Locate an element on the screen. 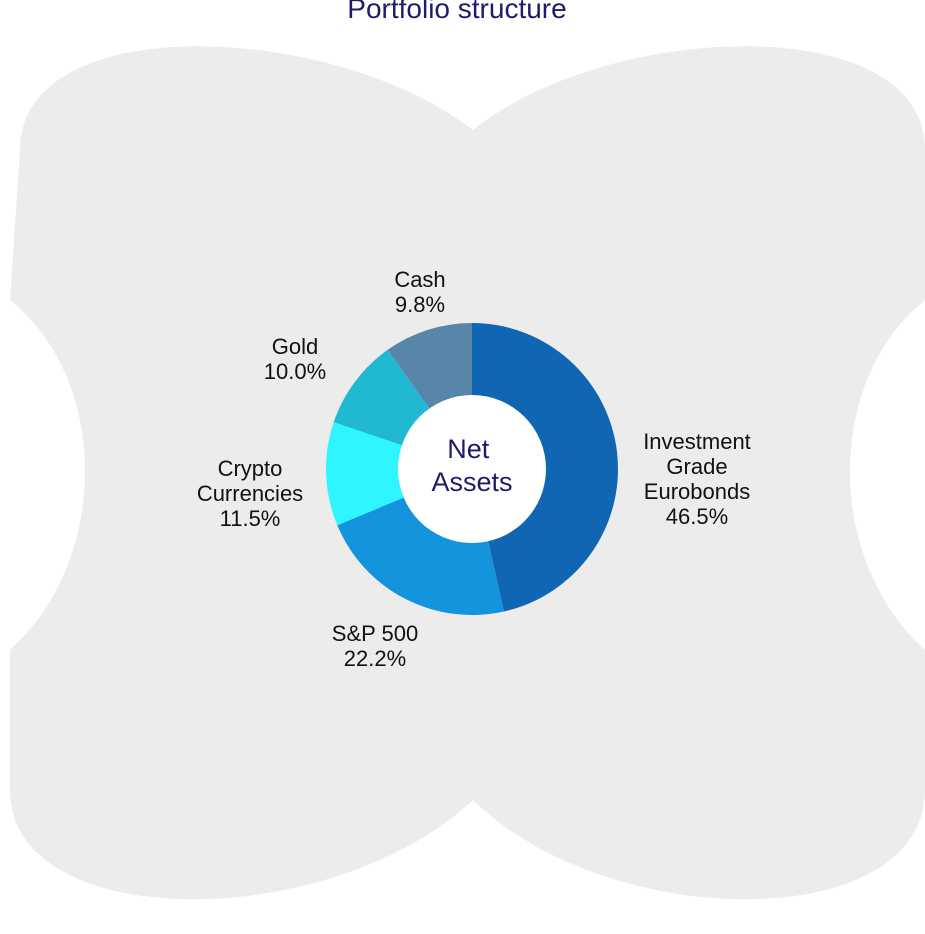  slice-label-gold: Gold 10.0% is located at coordinates (295, 359).